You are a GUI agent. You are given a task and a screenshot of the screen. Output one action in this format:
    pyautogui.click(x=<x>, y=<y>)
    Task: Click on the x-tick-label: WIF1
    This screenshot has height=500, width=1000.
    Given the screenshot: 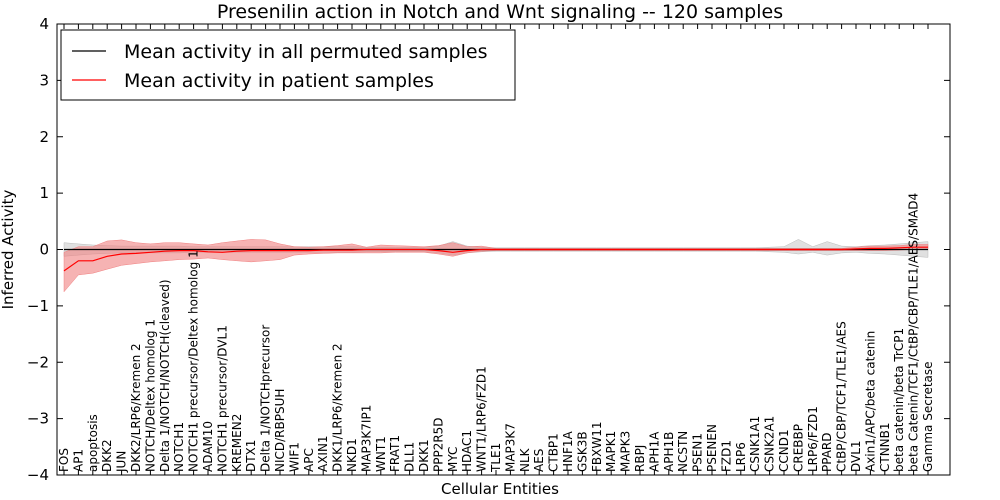 What is the action you would take?
    pyautogui.click(x=294, y=457)
    